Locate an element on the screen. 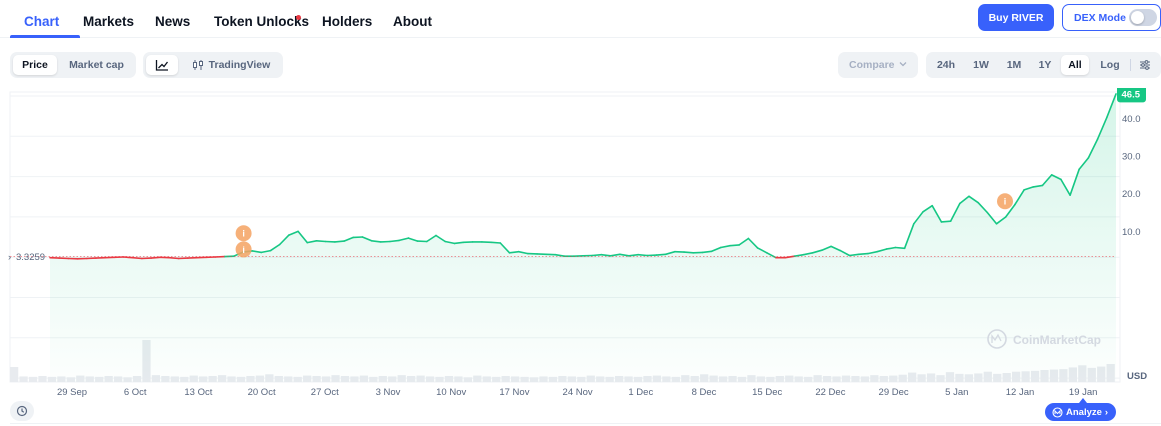 This screenshot has height=426, width=1161. sliders-icon is located at coordinates (1145, 65).